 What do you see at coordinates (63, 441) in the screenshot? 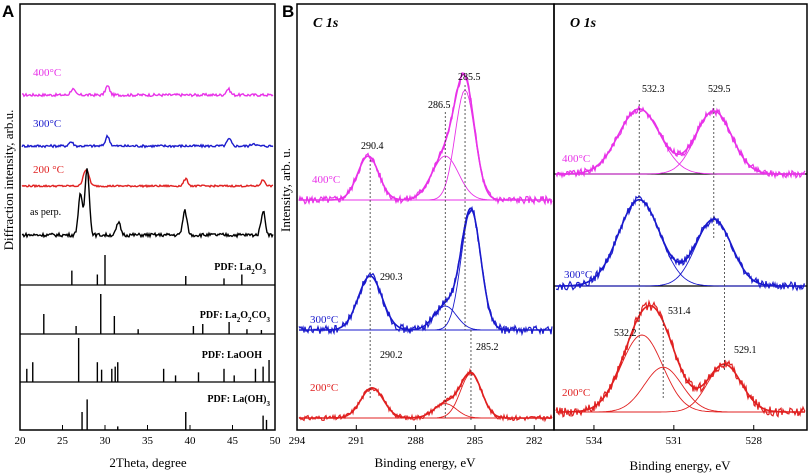
I see `xrd-xtick-label: 25` at bounding box center [63, 441].